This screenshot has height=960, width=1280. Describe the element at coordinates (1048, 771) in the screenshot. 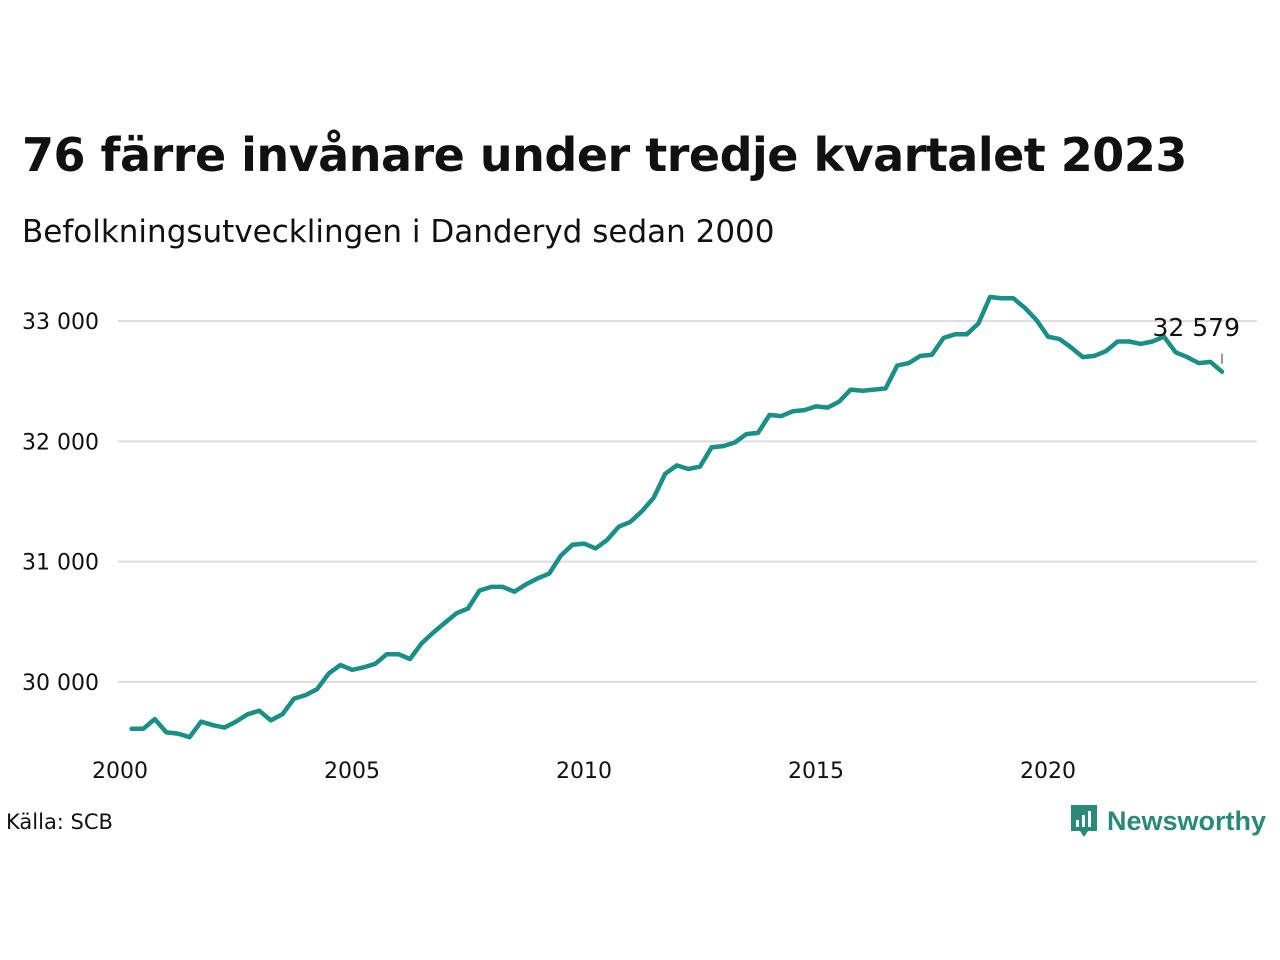

I see `x-tick-label: 2020` at that location.